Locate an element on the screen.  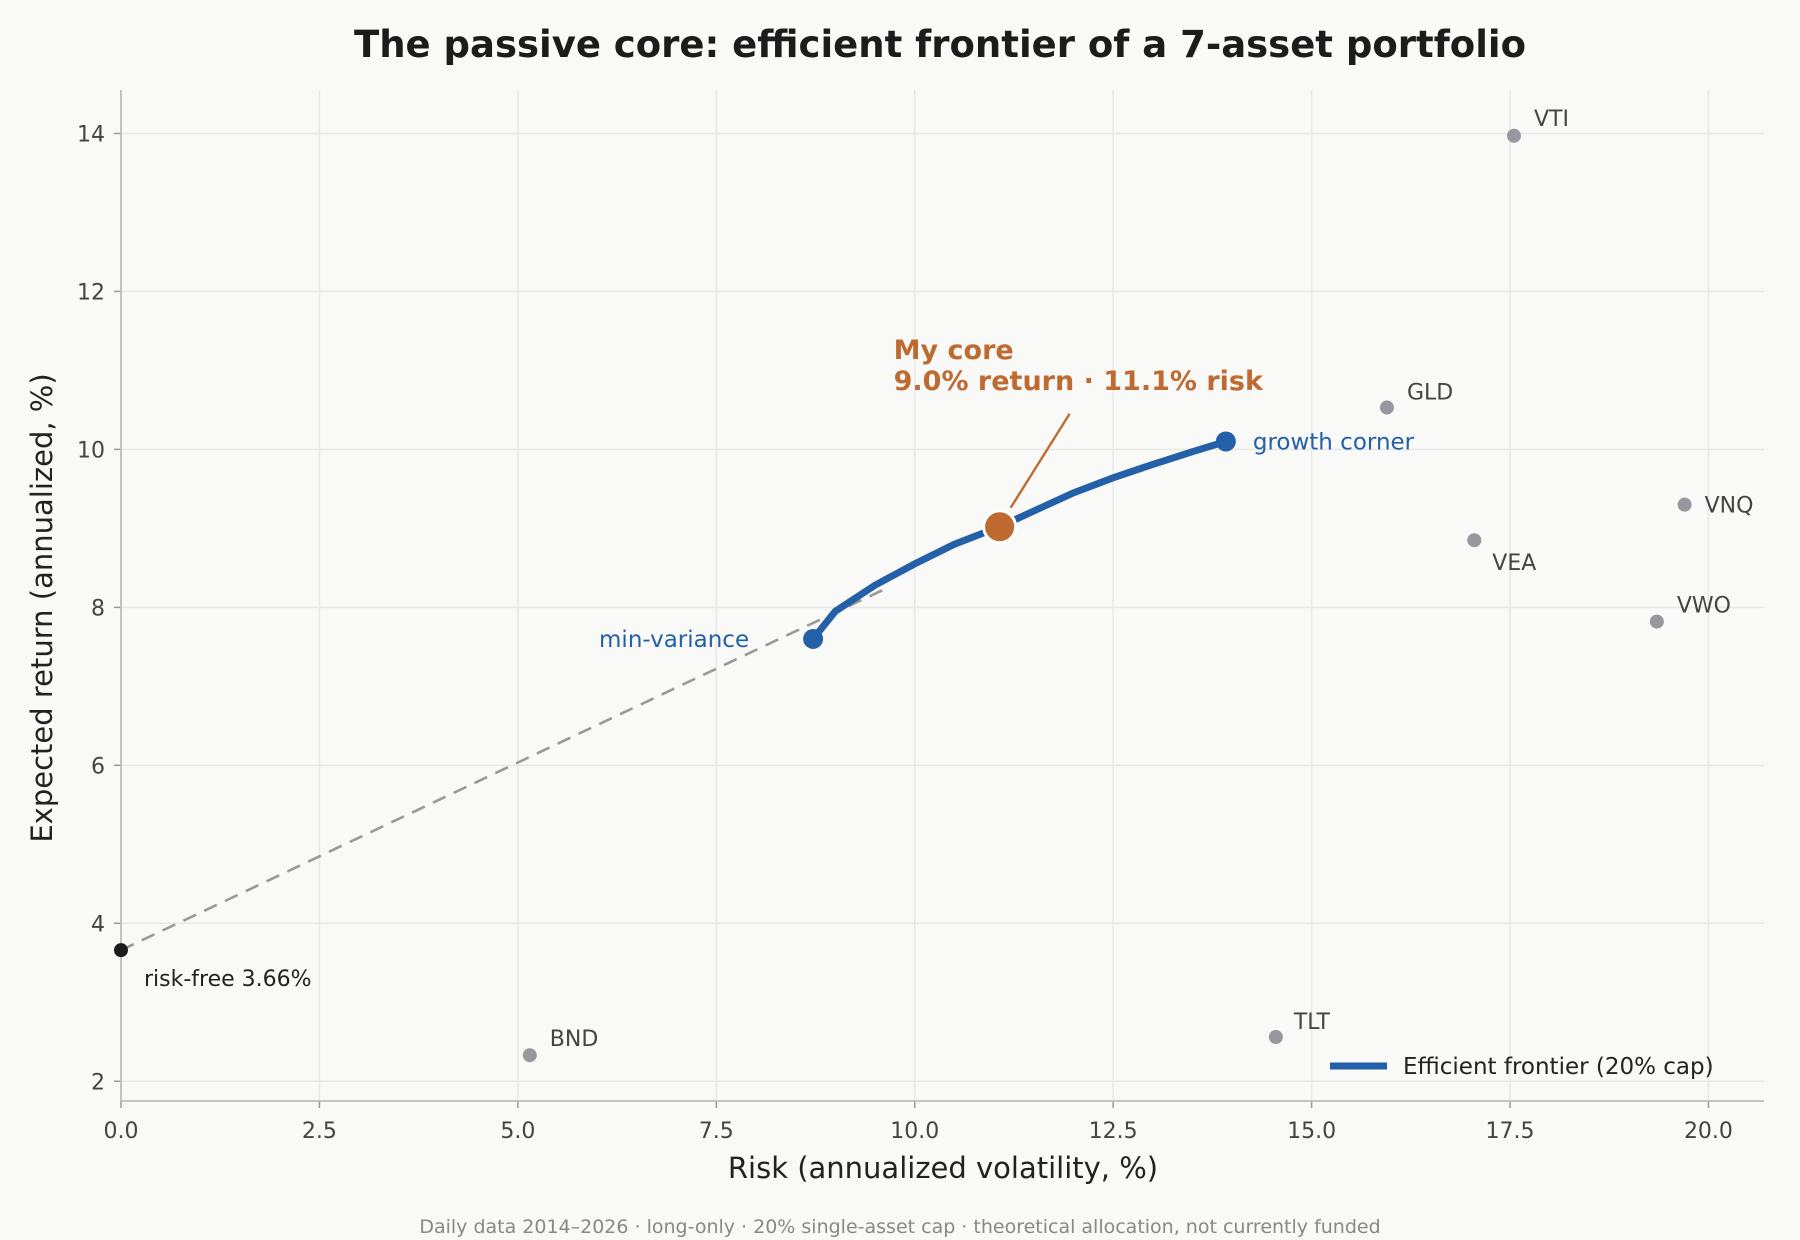
legend: Efficient frontier (20% cap) is located at coordinates (1522, 1067).